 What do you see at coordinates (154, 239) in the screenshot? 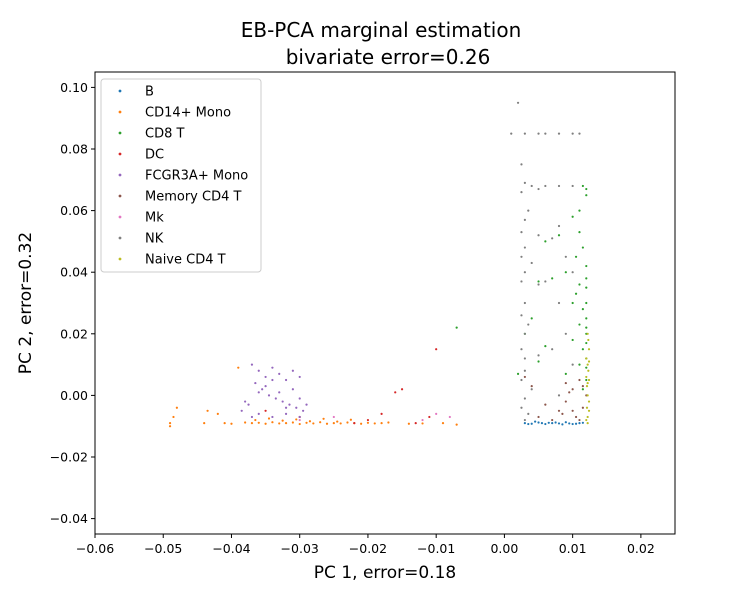
I see `legend-label: NK` at bounding box center [154, 239].